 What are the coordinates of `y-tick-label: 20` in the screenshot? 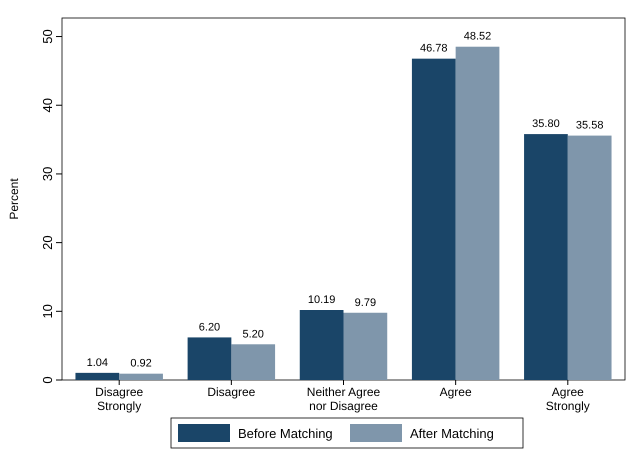 It's located at (47, 242).